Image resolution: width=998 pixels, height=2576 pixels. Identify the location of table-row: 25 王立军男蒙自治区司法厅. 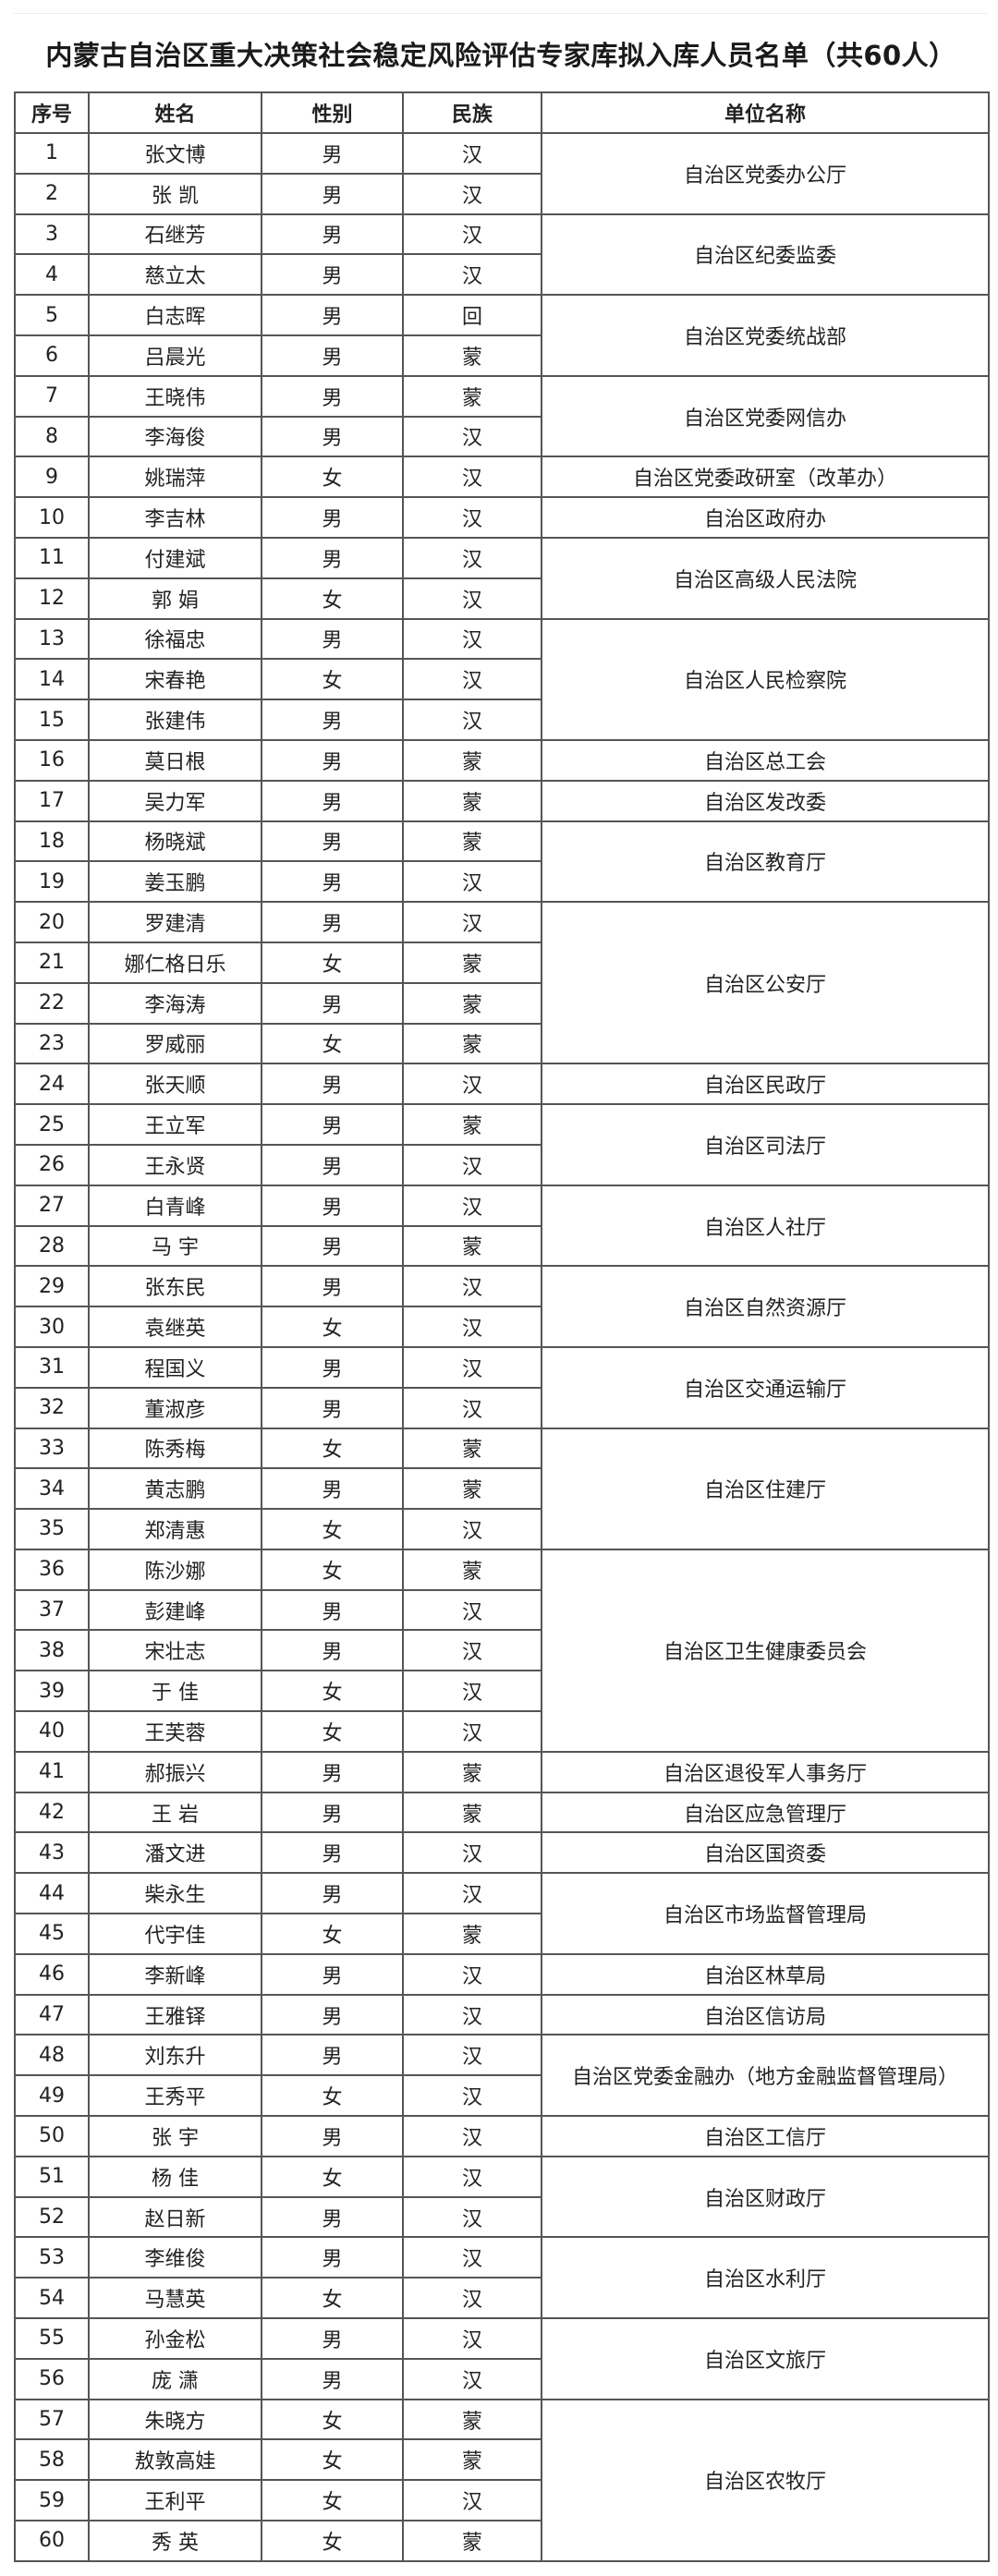
(502, 1144).